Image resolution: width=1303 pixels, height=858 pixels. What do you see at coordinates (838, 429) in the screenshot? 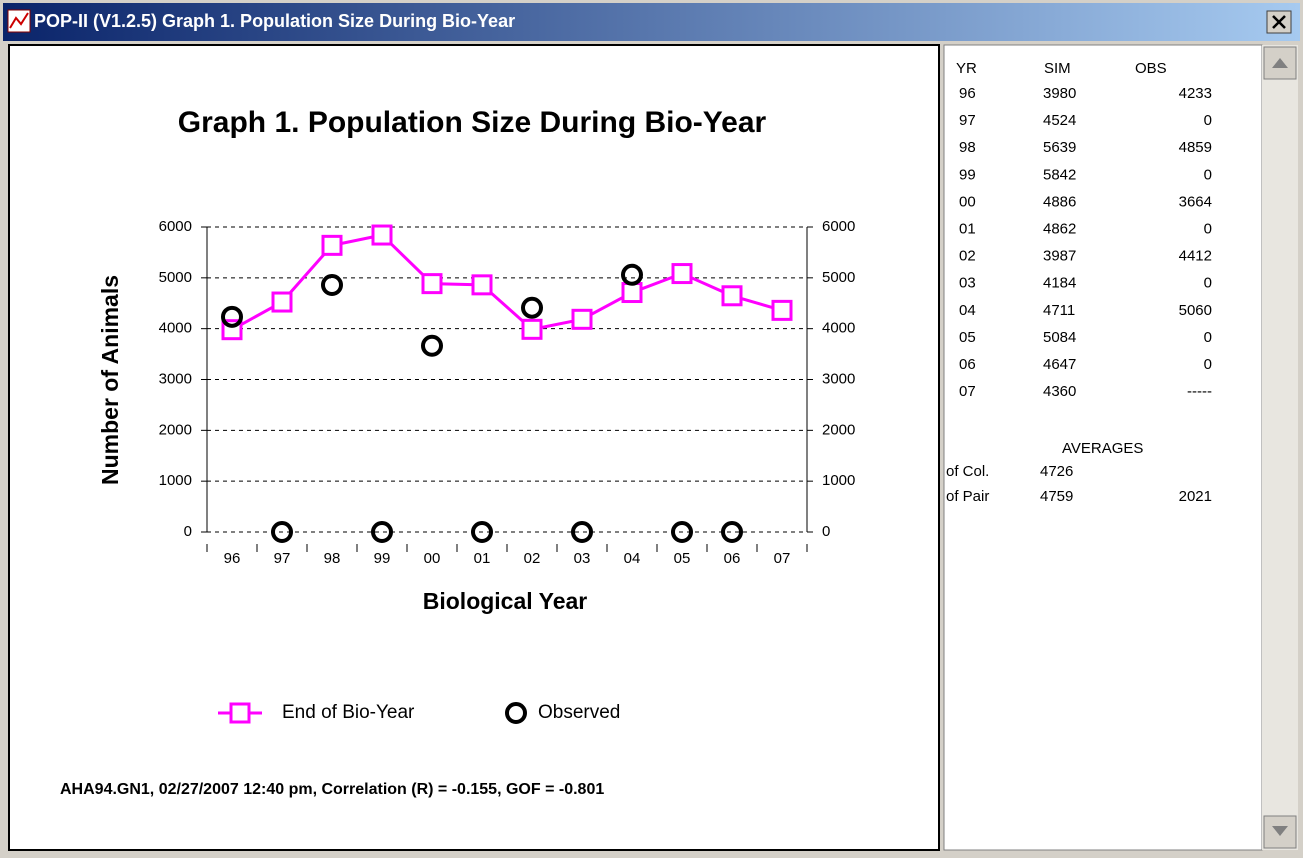
I see `y2-tick-label: 2000` at bounding box center [838, 429].